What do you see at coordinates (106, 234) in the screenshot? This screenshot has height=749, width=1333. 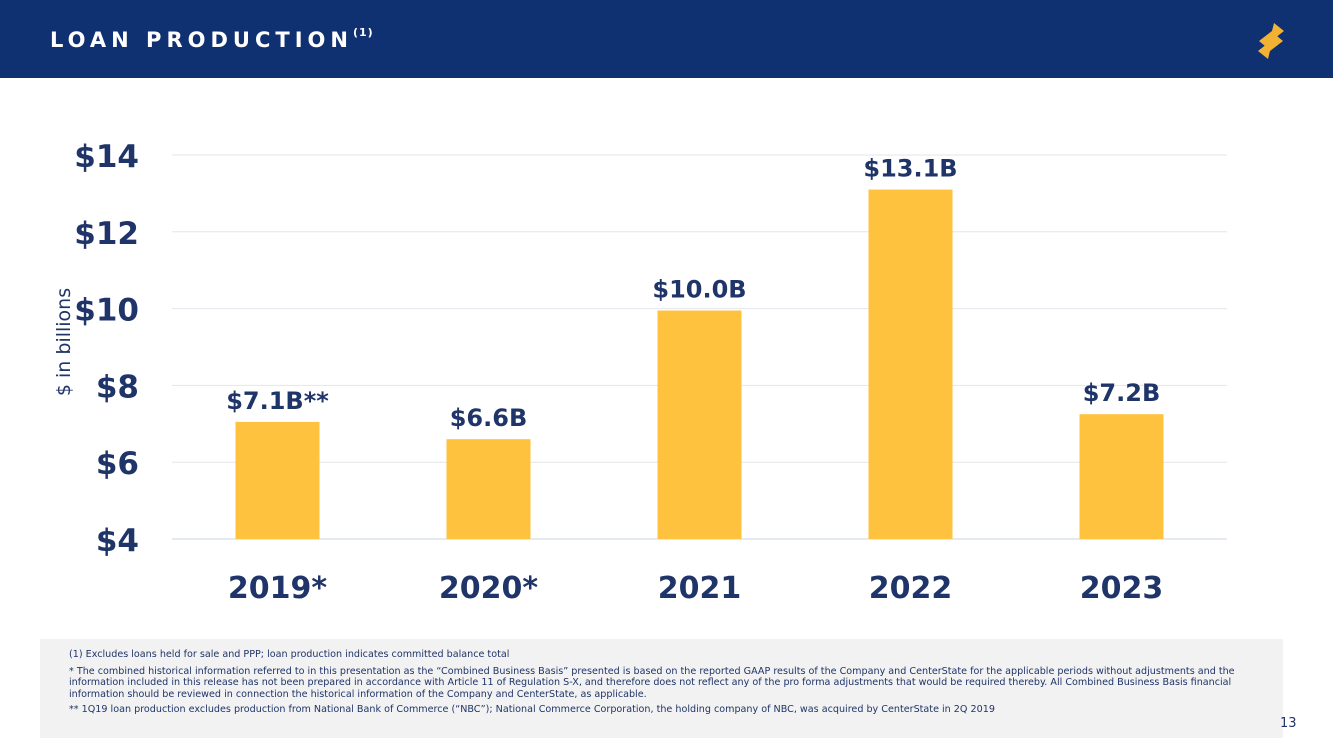 I see `y-tick-label: $12` at bounding box center [106, 234].